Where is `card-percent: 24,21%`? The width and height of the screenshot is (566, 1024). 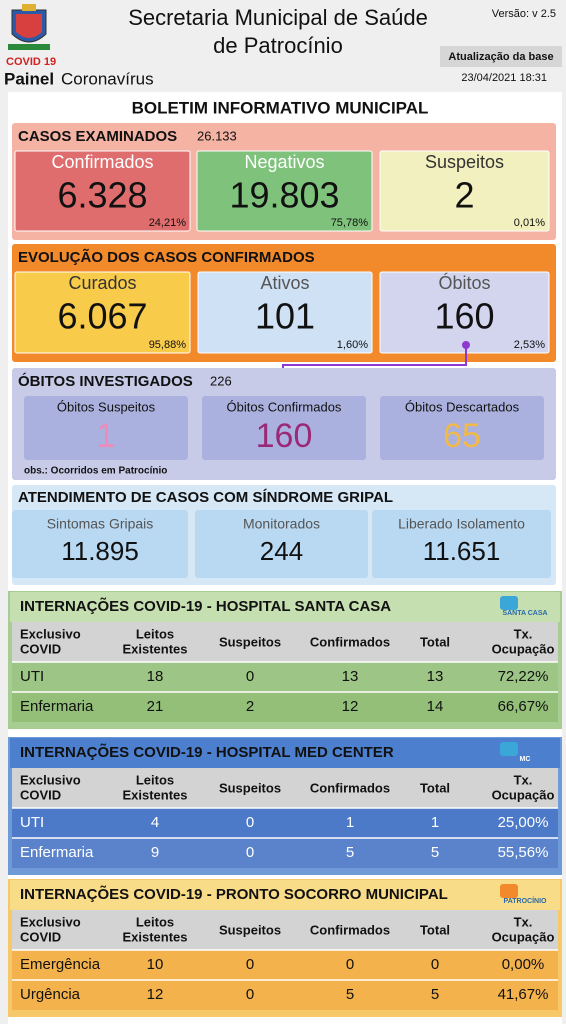
card-percent: 24,21% is located at coordinates (168, 223).